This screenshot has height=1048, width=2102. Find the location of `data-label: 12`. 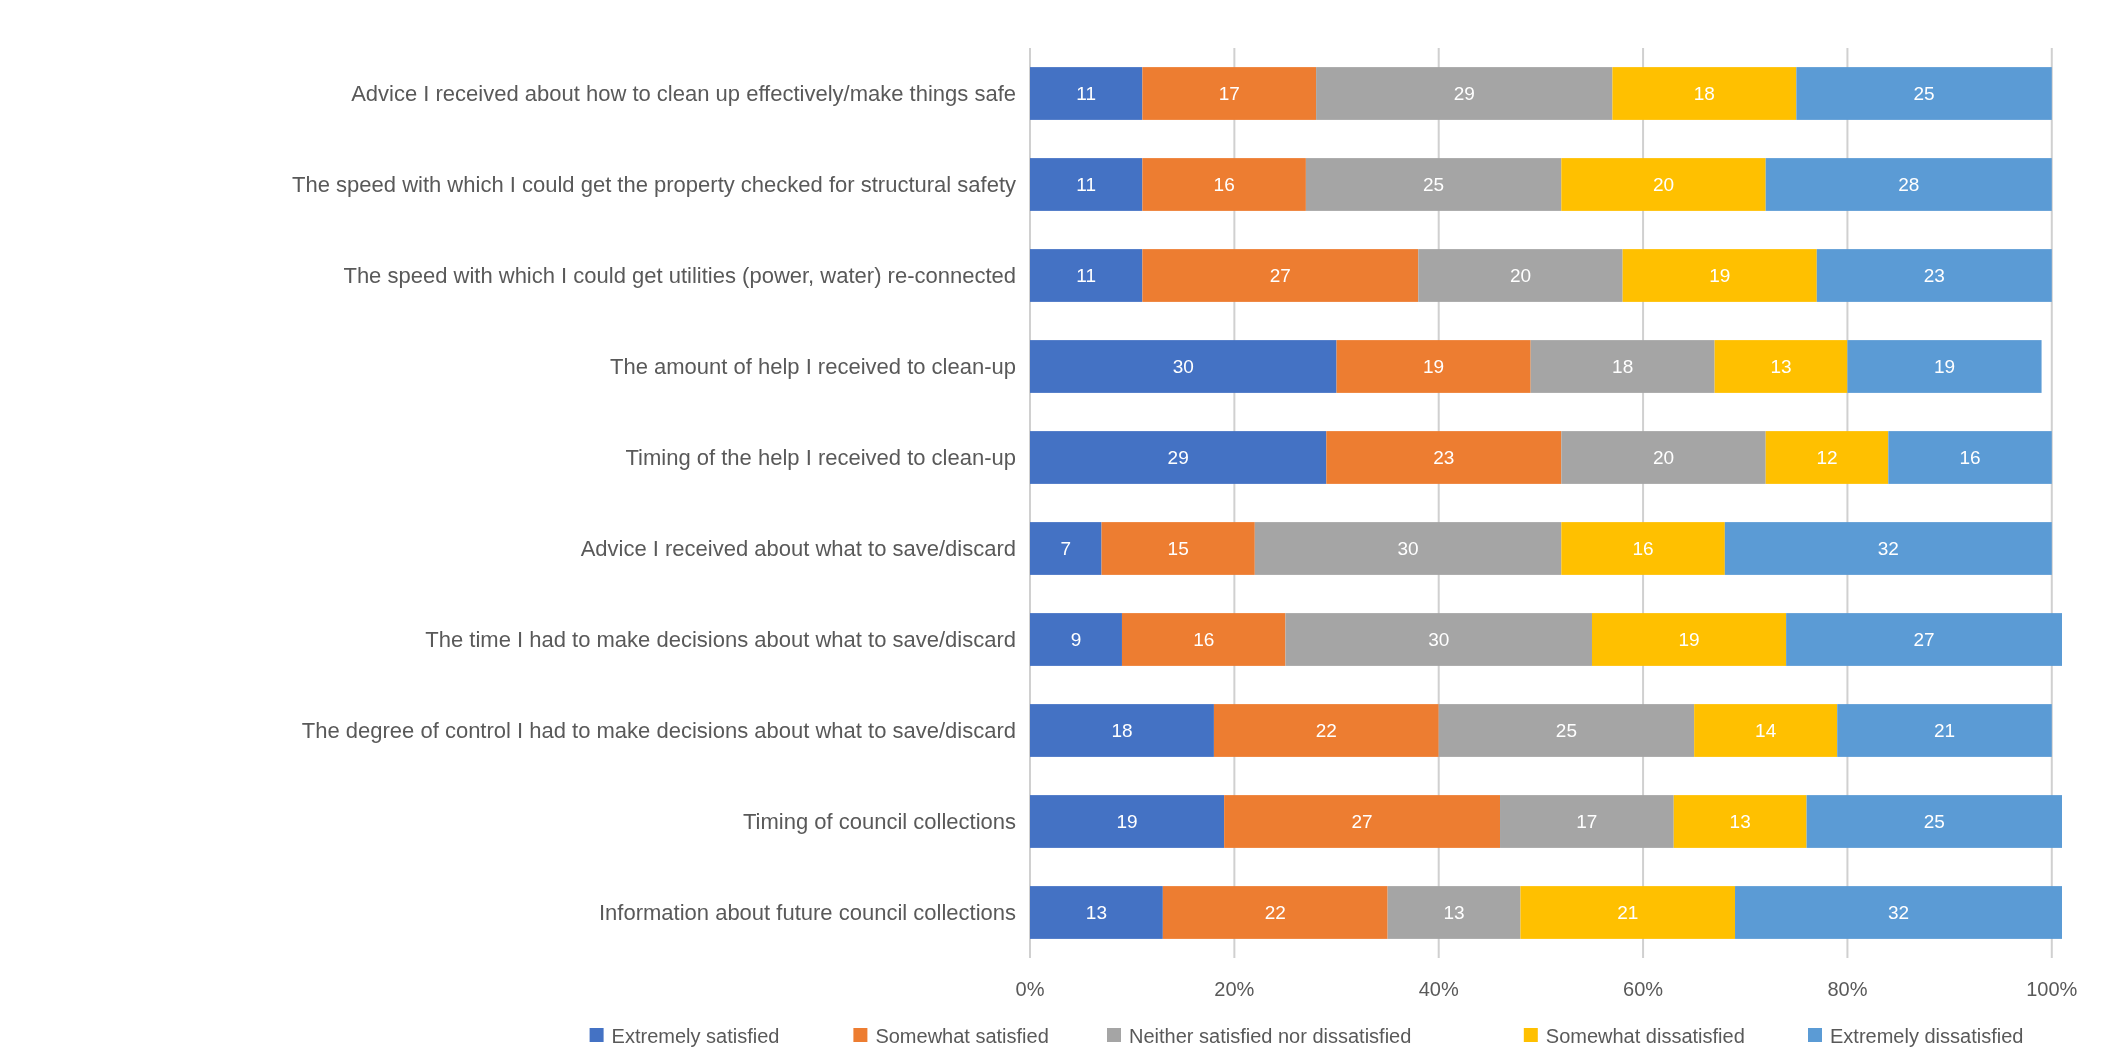

data-label: 12 is located at coordinates (1827, 458).